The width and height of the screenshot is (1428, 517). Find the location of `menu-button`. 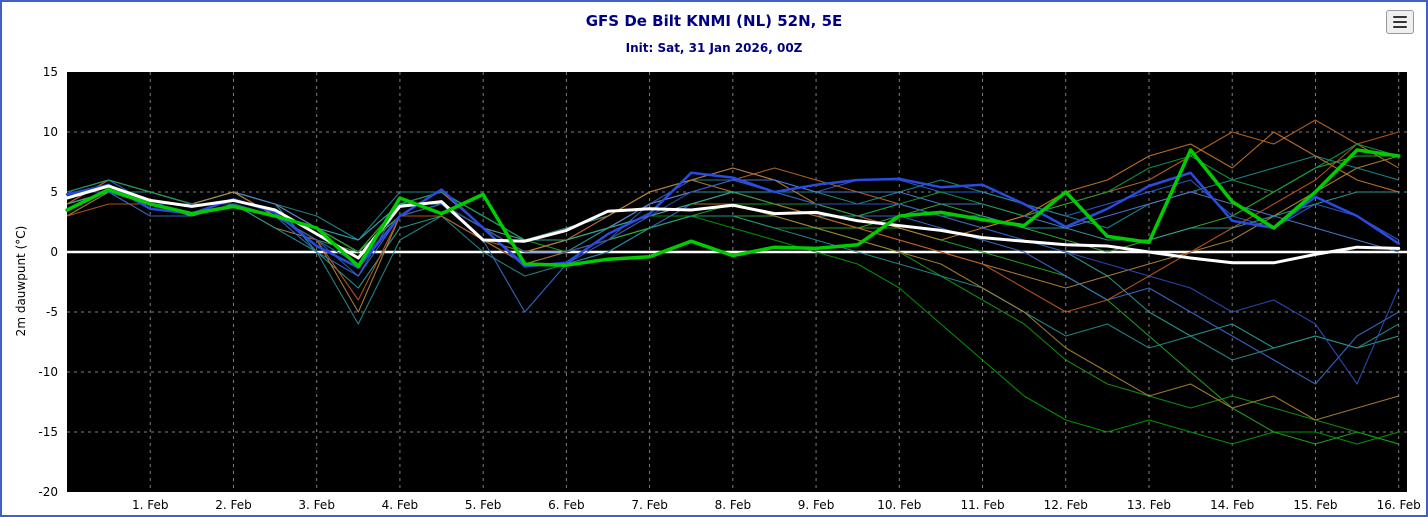

menu-button is located at coordinates (1400, 22).